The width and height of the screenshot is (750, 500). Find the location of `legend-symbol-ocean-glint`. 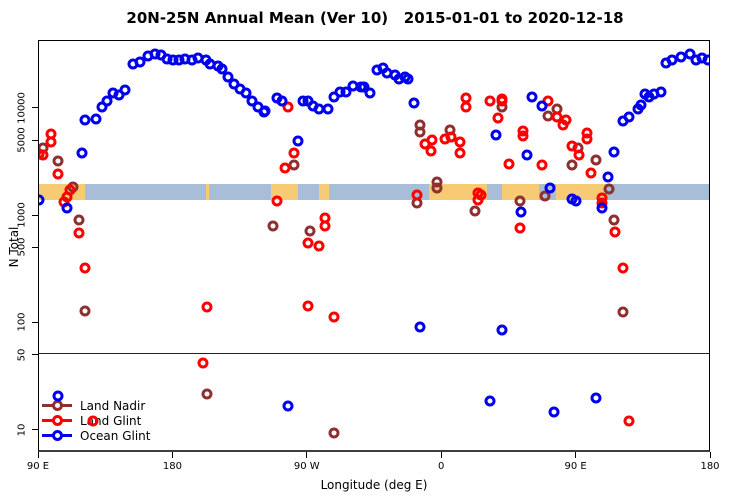

legend-symbol-ocean-glint is located at coordinates (57, 435).